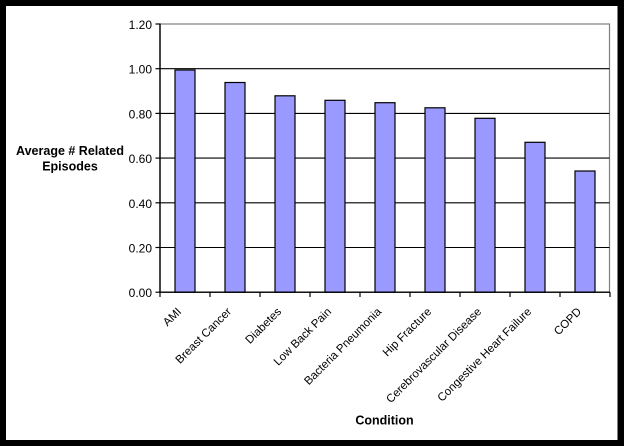  Describe the element at coordinates (141, 159) in the screenshot. I see `svg-text: 0.60` at that location.